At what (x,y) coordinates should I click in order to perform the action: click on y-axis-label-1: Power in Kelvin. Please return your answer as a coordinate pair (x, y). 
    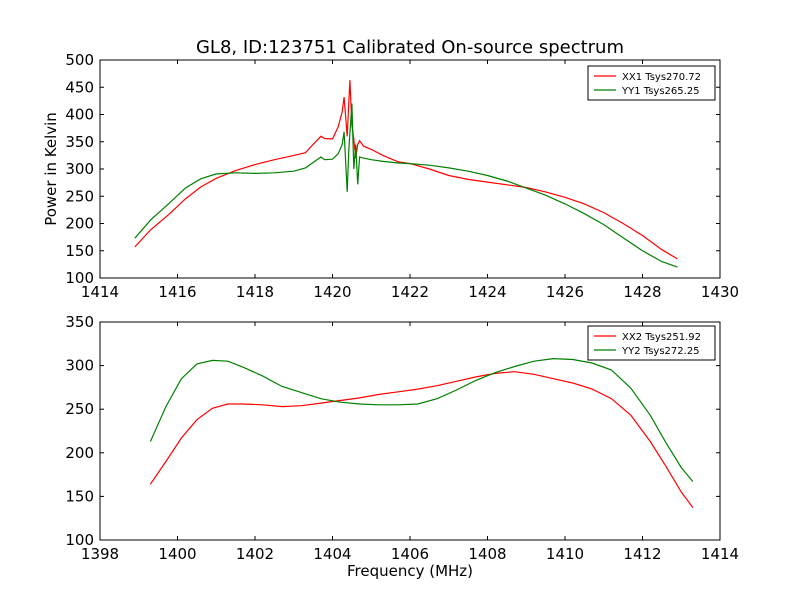
    Looking at the image, I should click on (51, 169).